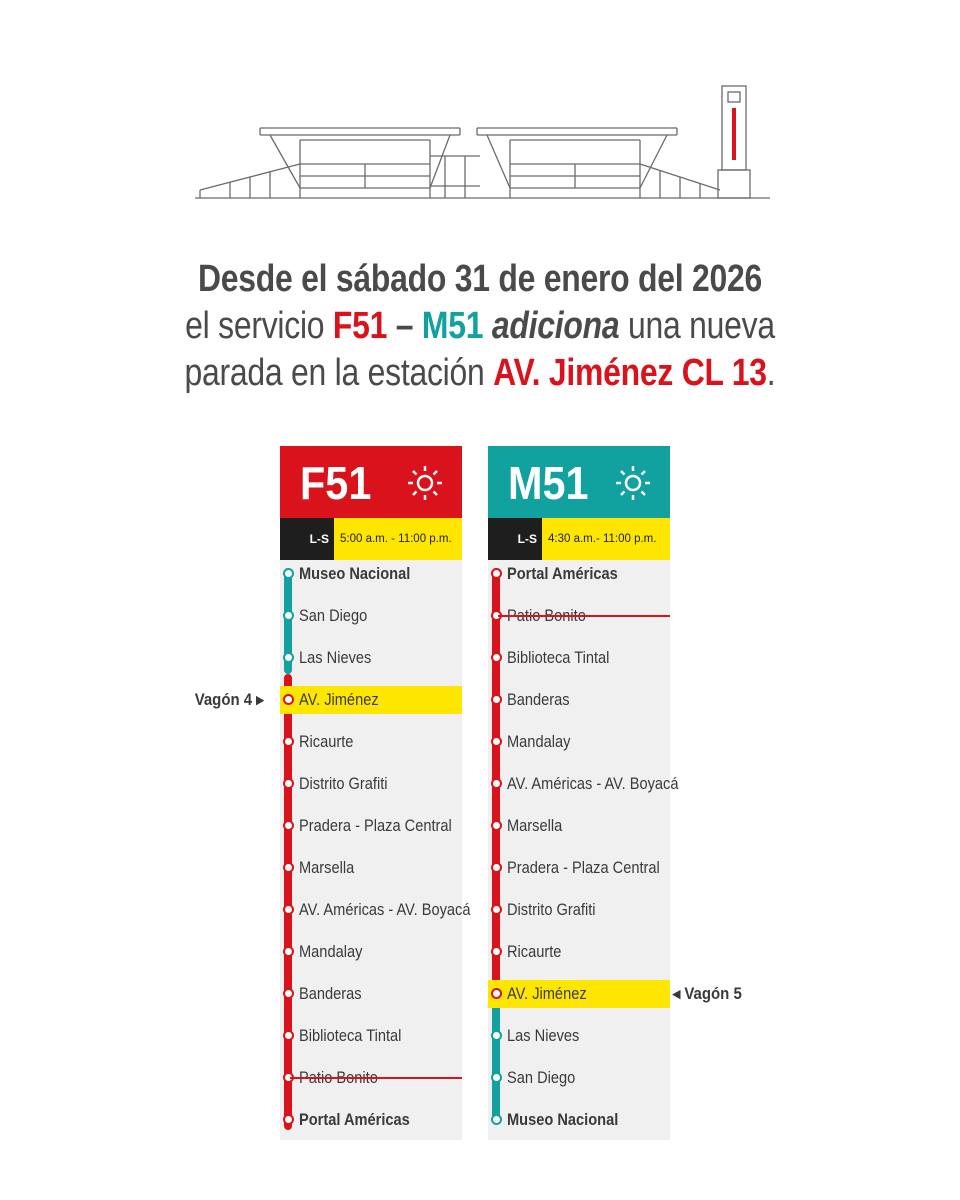 The width and height of the screenshot is (960, 1200). What do you see at coordinates (771, 373) in the screenshot?
I see `headline-period: .` at bounding box center [771, 373].